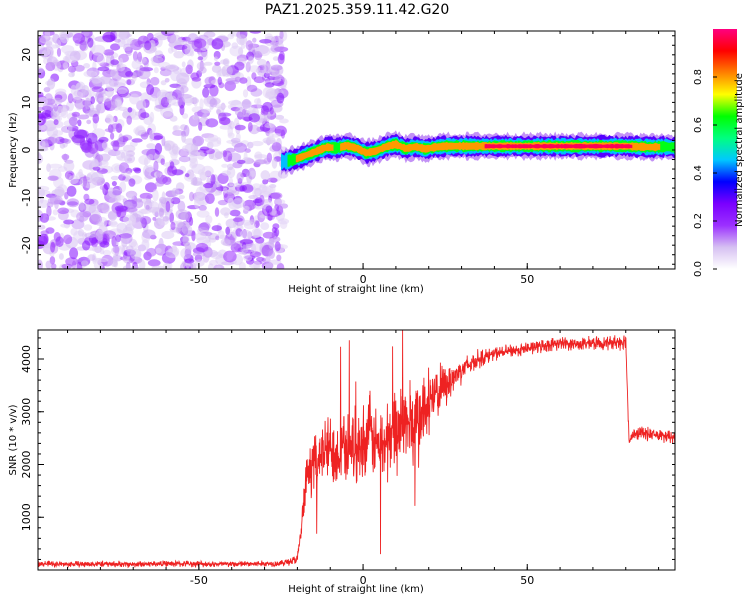 This screenshot has height=600, width=750. I want to click on snr-xlabel: Height of straight line (km), so click(356, 589).